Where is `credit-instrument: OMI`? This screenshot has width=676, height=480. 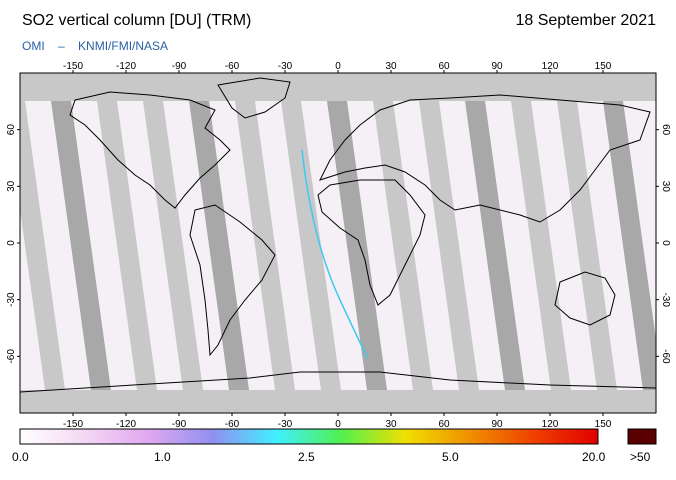 credit-instrument: OMI is located at coordinates (33, 46).